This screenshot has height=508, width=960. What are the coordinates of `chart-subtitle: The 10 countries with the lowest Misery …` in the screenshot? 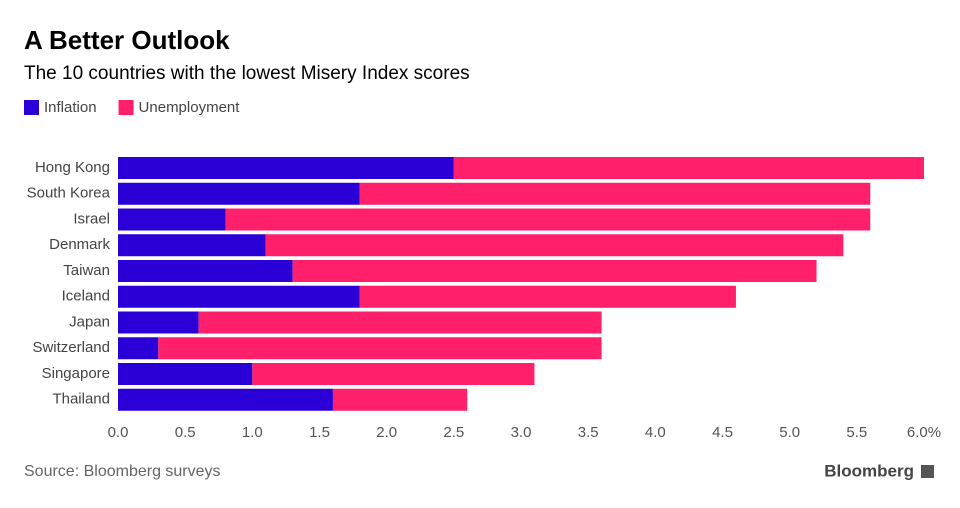 It's located at (247, 73).